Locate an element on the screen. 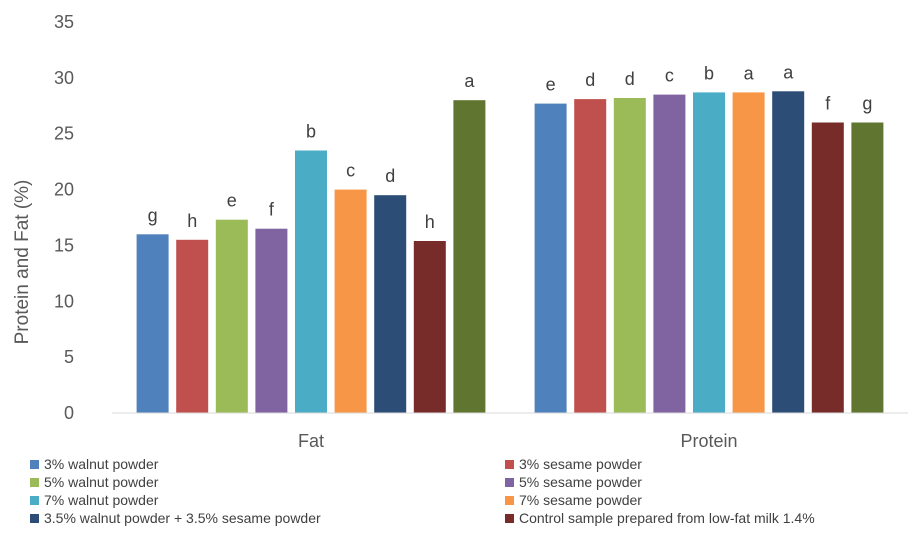  y-tick-label: 20 is located at coordinates (64, 190).